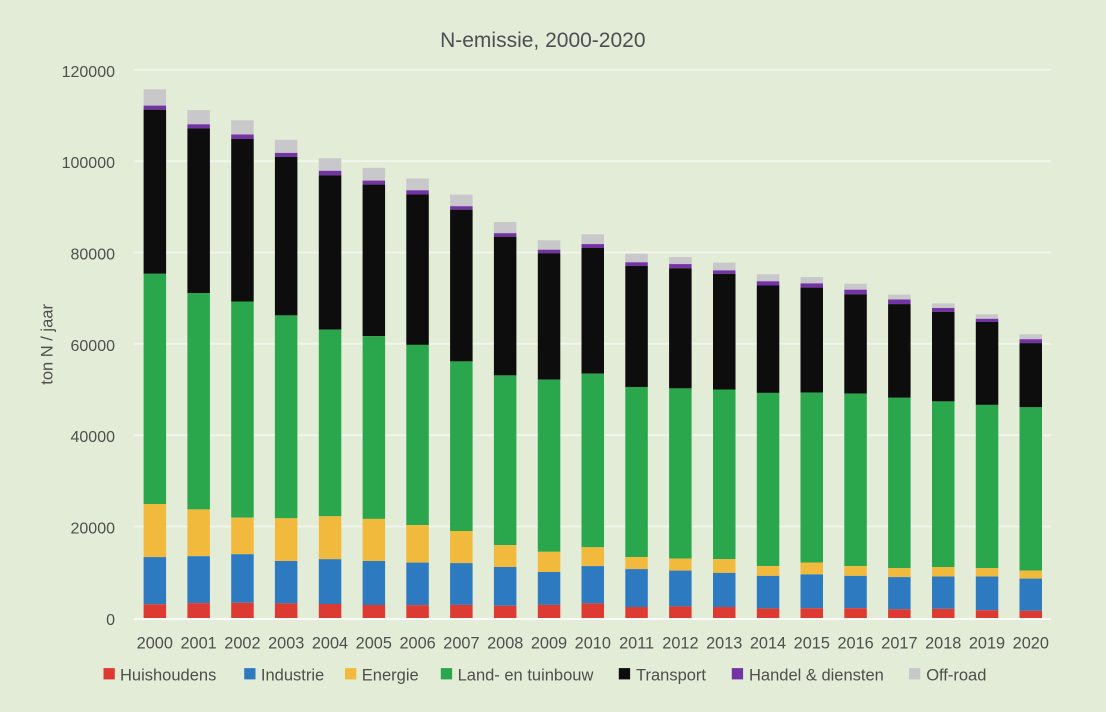 The image size is (1106, 712). What do you see at coordinates (168, 676) in the screenshot?
I see `svg-text: Huishoudens` at bounding box center [168, 676].